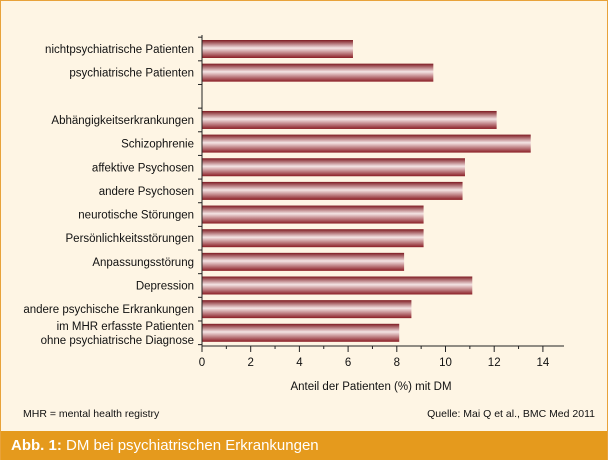  I want to click on footnote-source: Quelle: Mai Q et al., BMC Med 2011, so click(511, 414).